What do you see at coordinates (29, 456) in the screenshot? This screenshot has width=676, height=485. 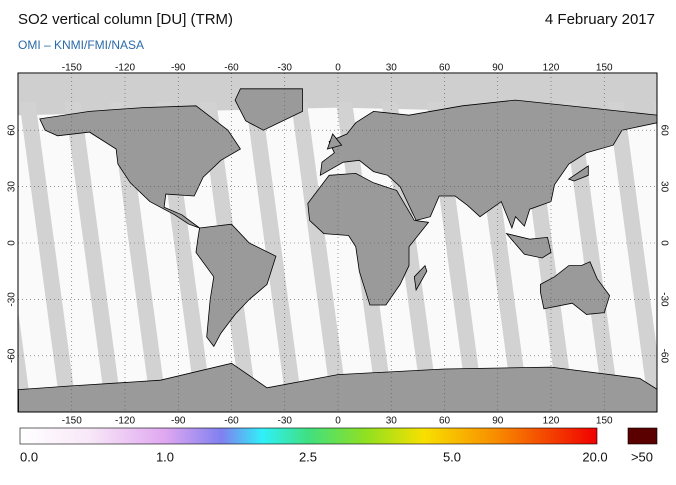 I see `colorbar-label: 0.0` at bounding box center [29, 456].